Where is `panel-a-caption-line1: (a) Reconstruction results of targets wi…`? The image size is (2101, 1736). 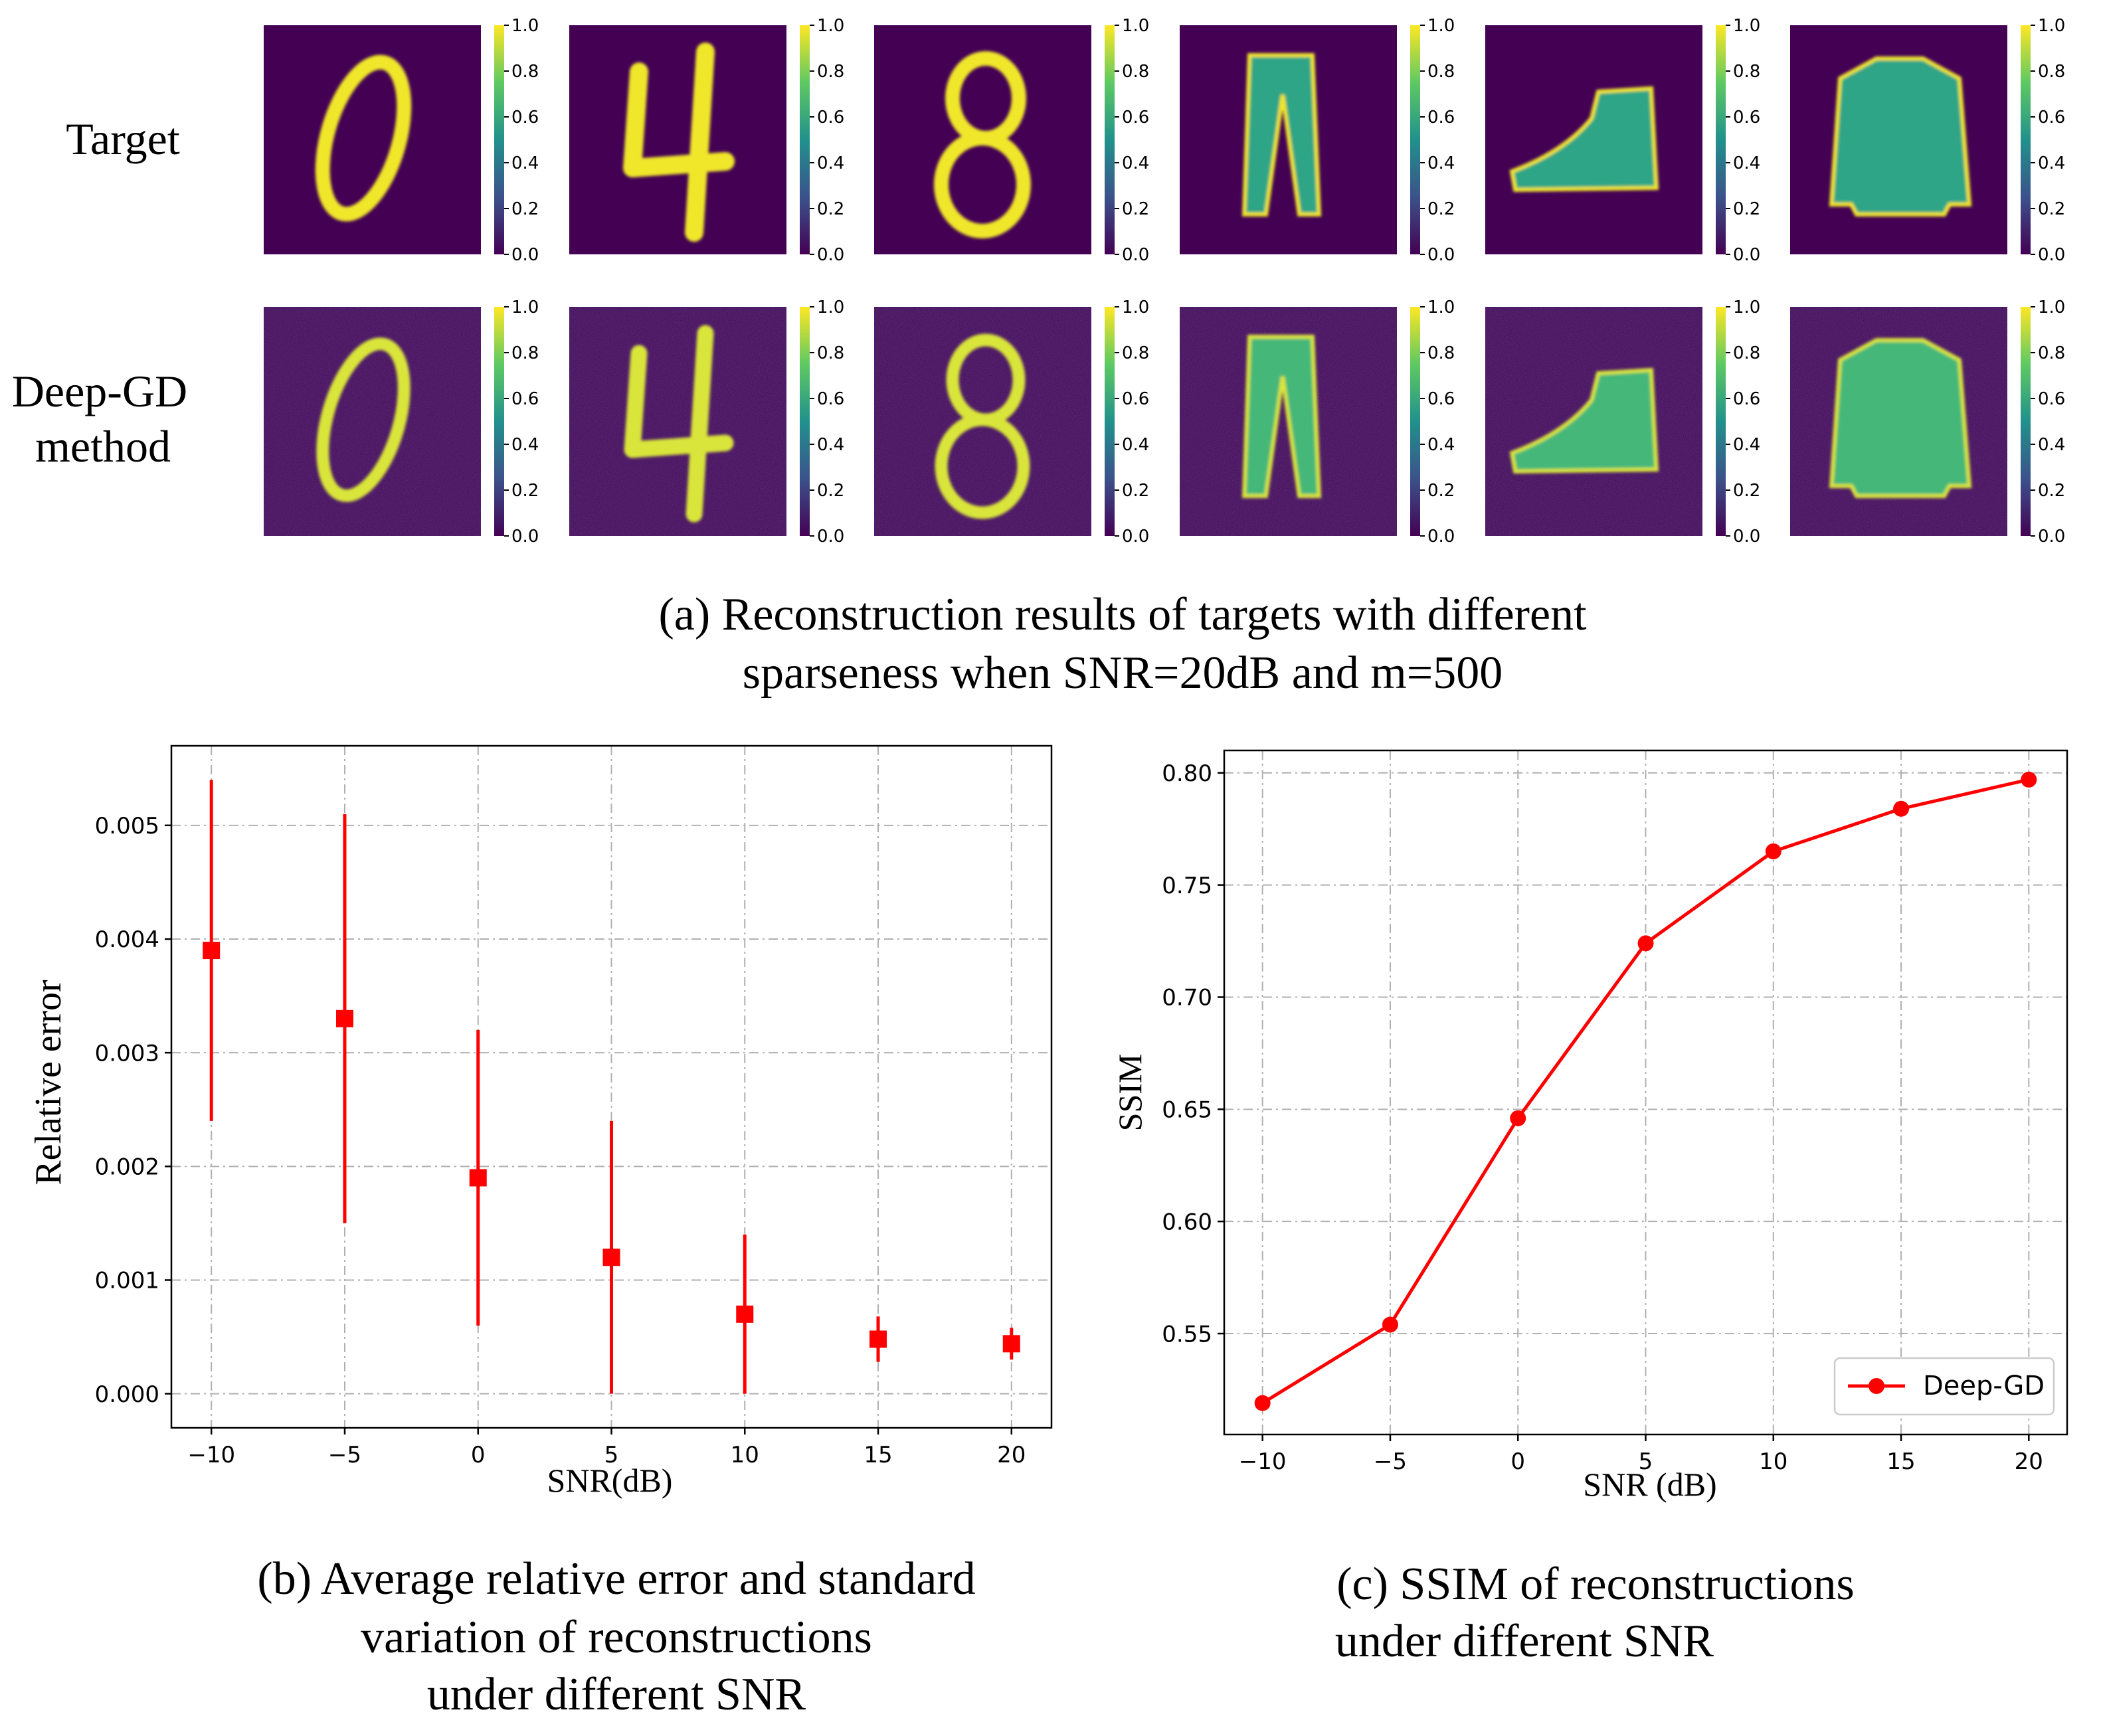
panel-a-caption-line1: (a) Reconstruction results of targets wi… is located at coordinates (1122, 615).